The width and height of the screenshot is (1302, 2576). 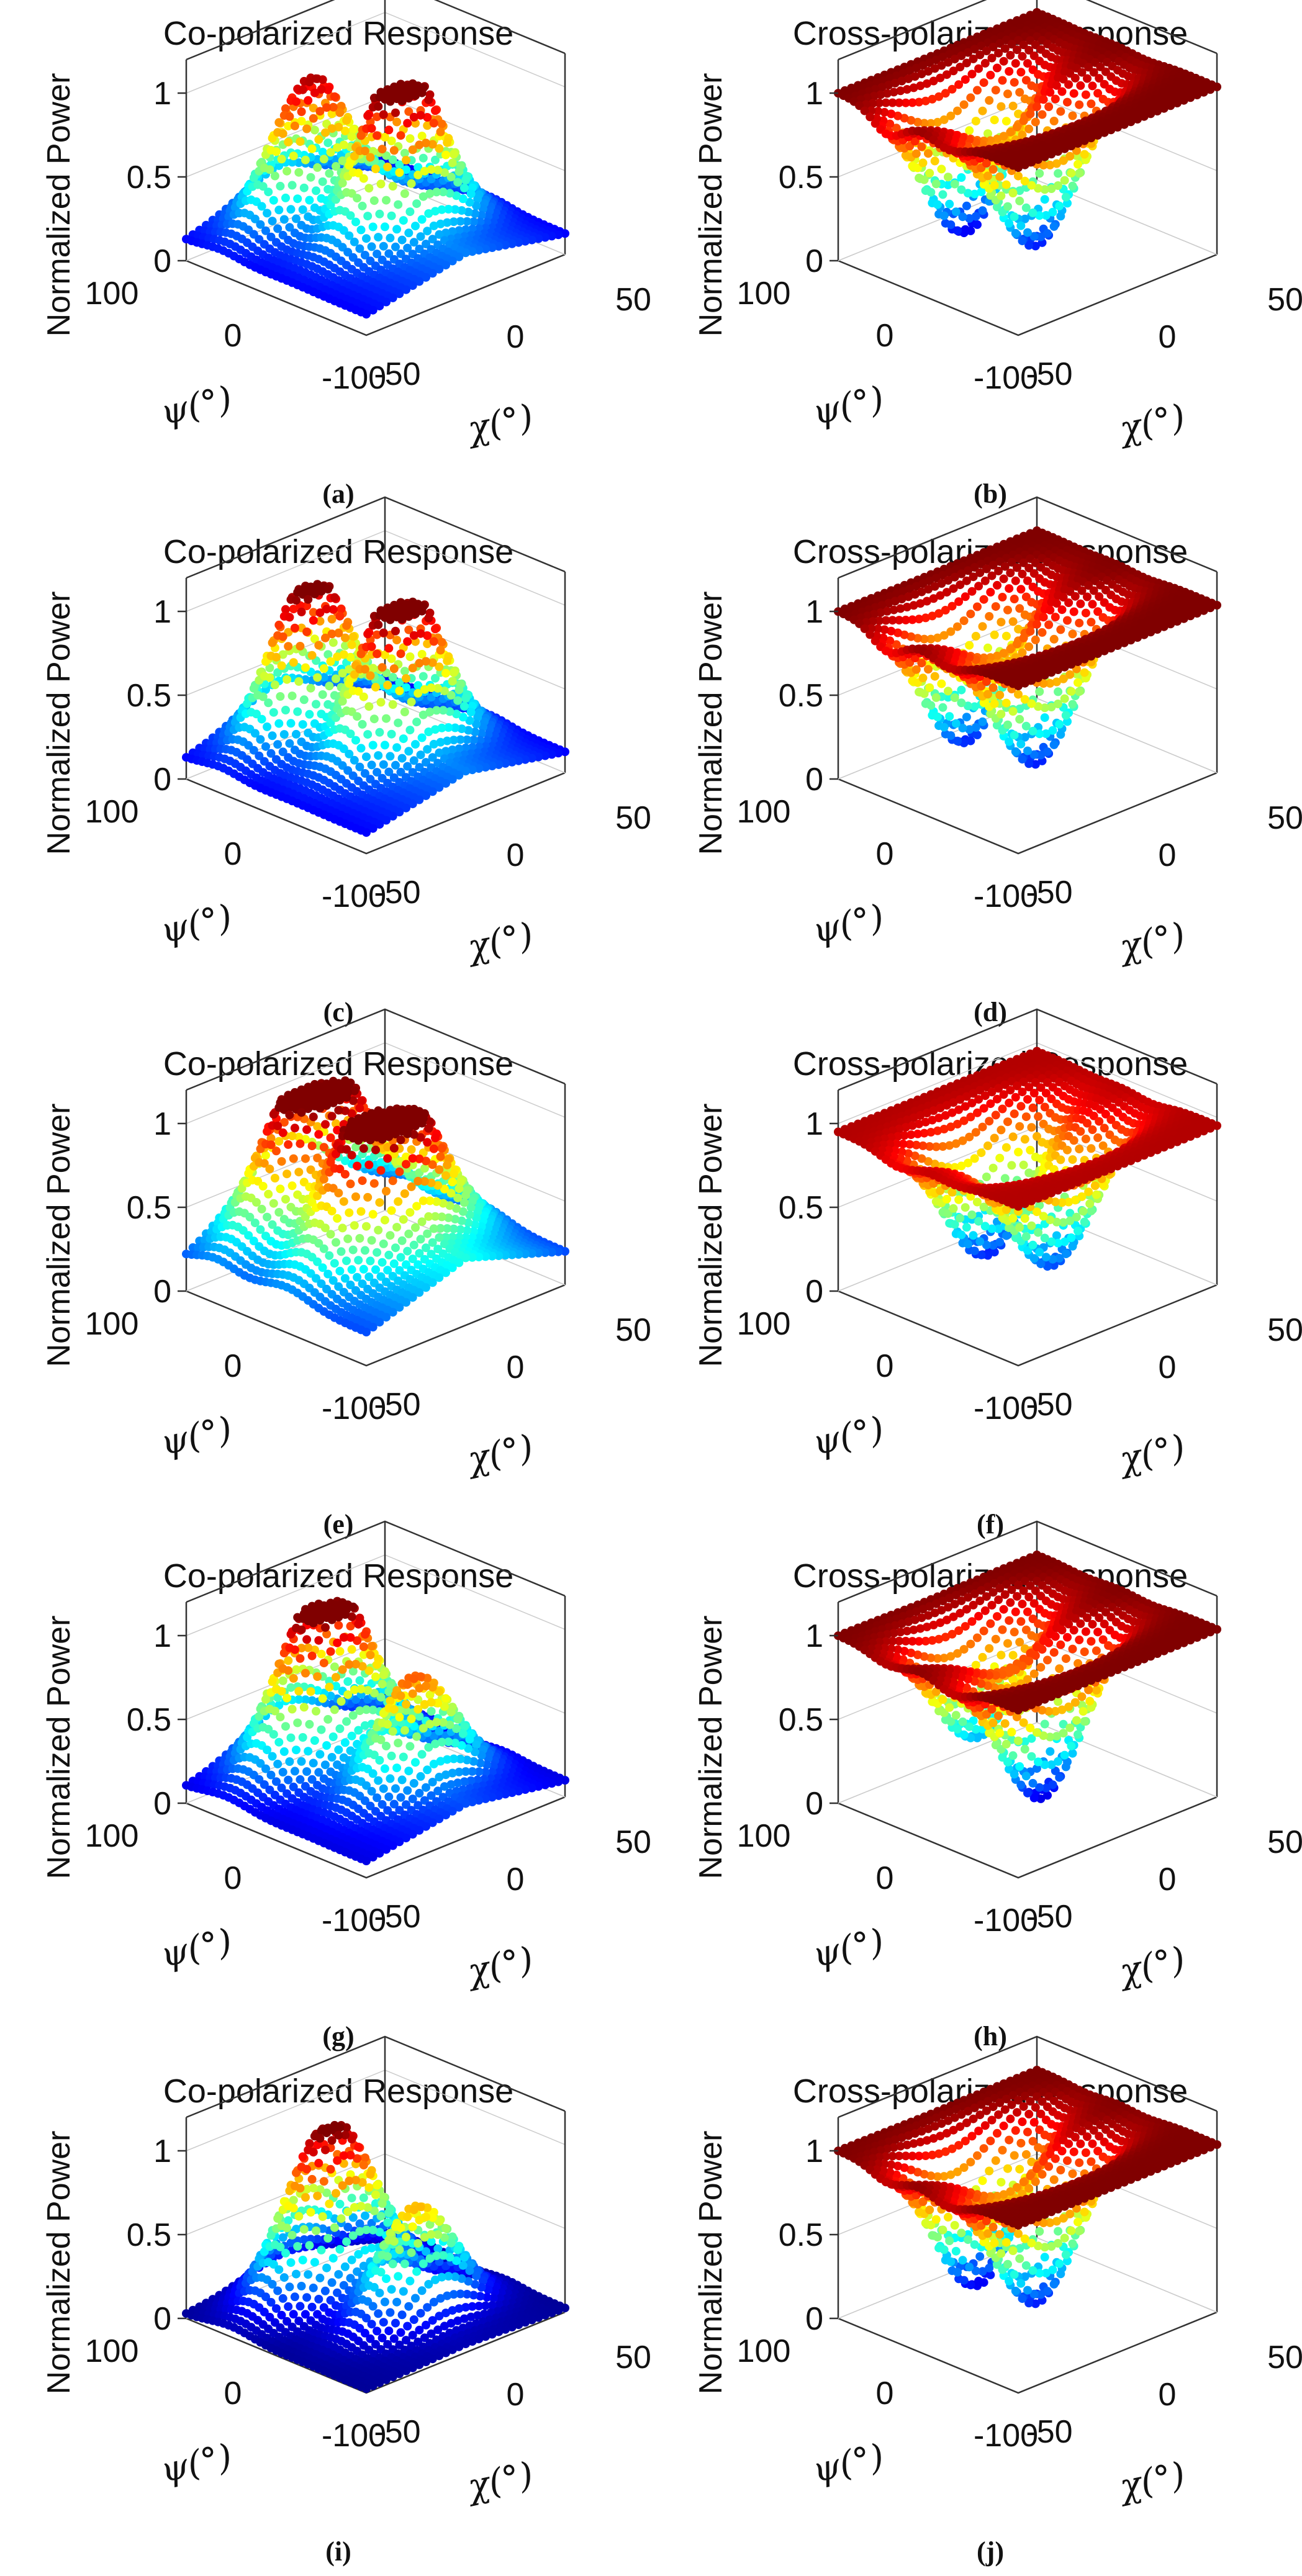 I want to click on panel-a-chi-label: χ(°), so click(x=499, y=423).